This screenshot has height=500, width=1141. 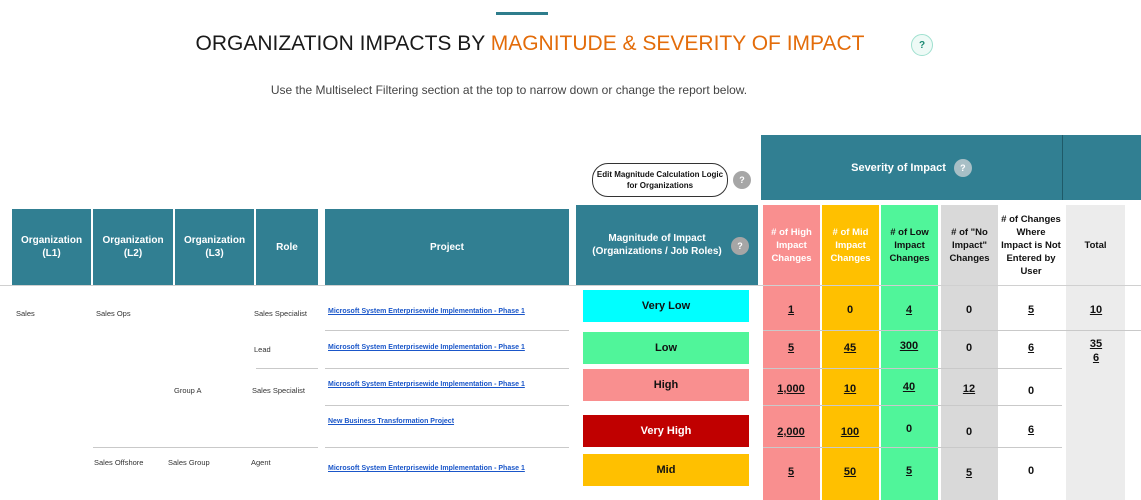 What do you see at coordinates (1031, 310) in the screenshot?
I see `not-entered-count-link: 5` at bounding box center [1031, 310].